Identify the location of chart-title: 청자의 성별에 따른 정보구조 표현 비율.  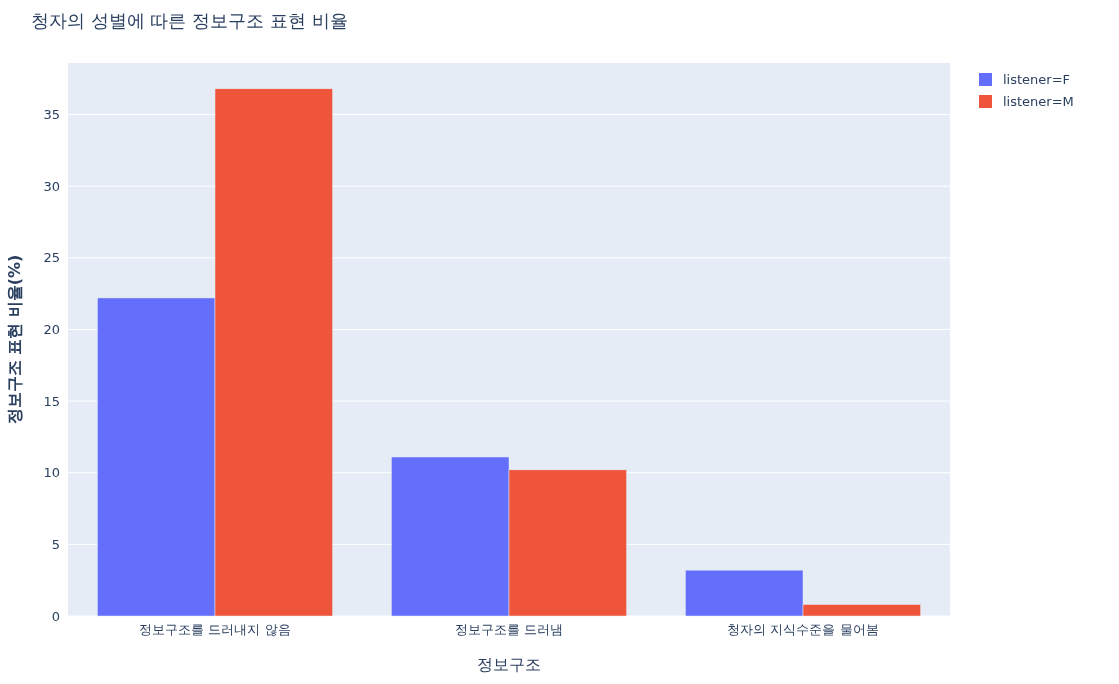
(189, 20).